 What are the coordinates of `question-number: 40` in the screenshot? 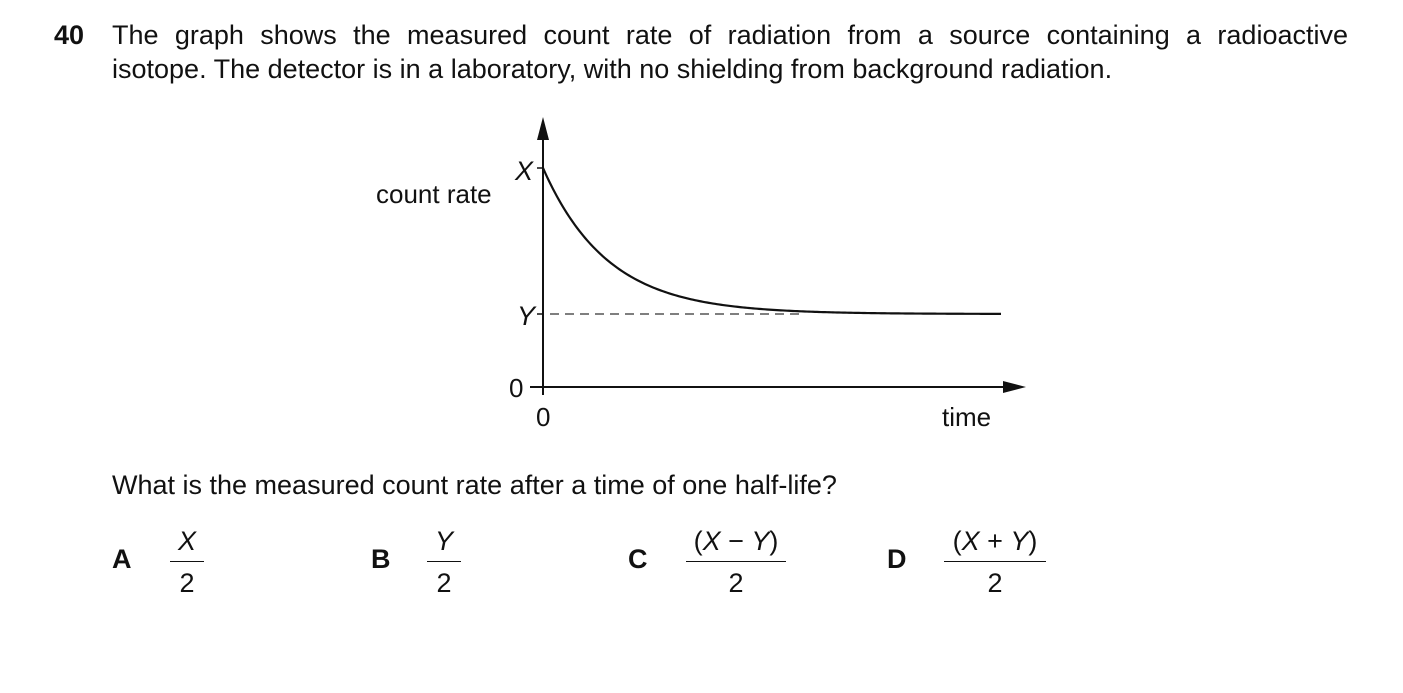 It's located at (69, 35).